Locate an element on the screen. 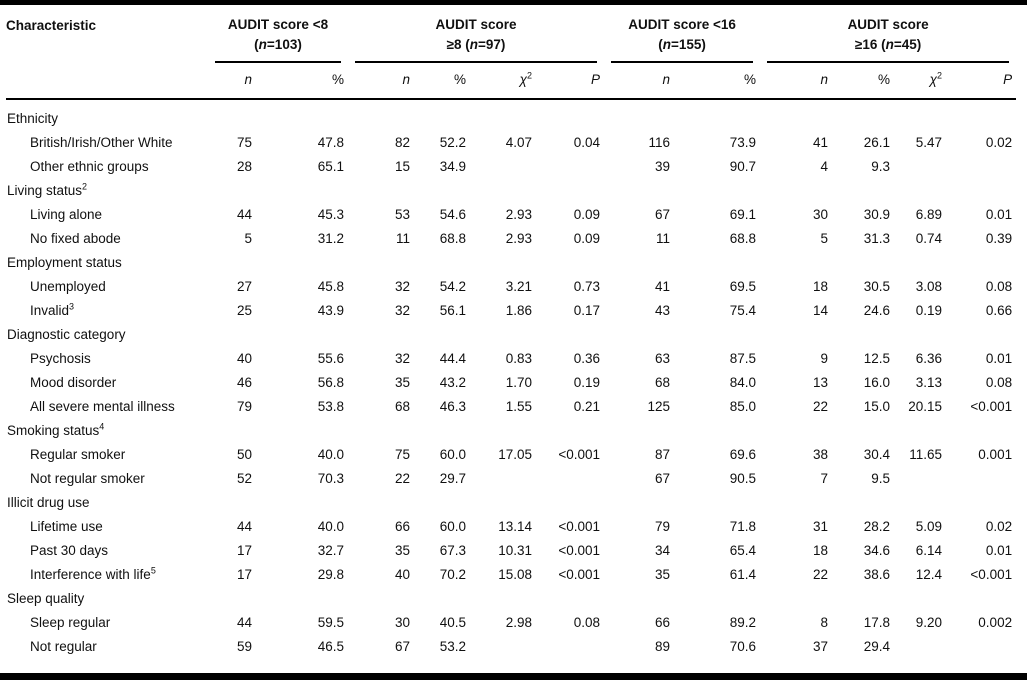 This screenshot has width=1027, height=680. cell-n-lt16: 43 is located at coordinates (663, 310).